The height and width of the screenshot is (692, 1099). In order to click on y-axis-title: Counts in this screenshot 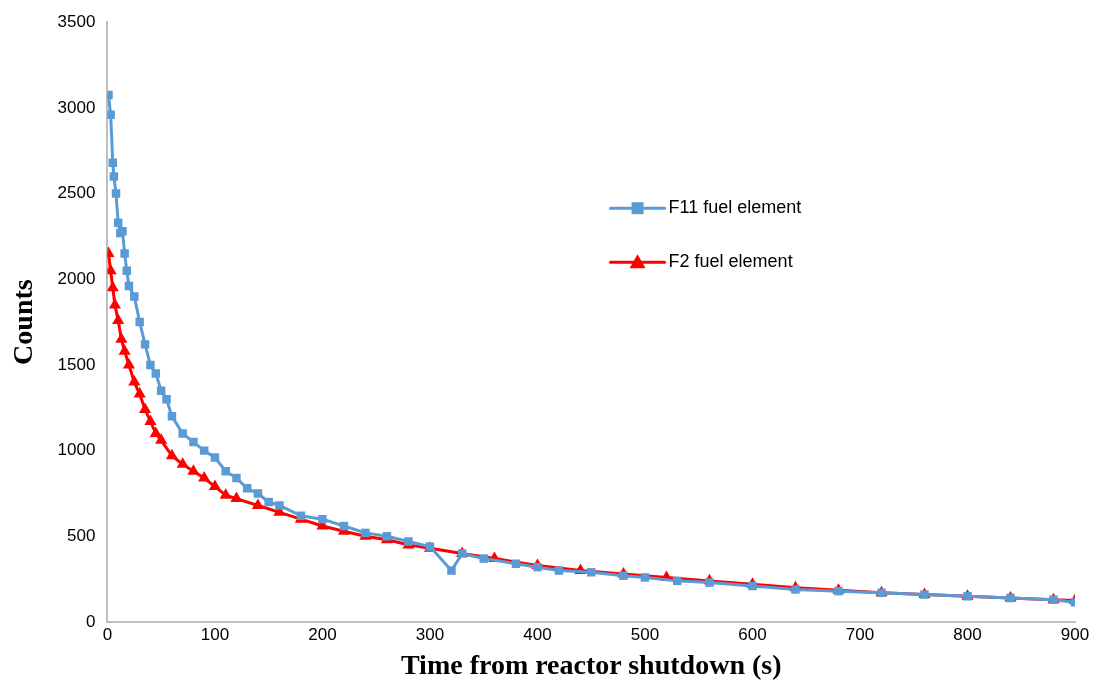, I will do `click(23, 322)`.